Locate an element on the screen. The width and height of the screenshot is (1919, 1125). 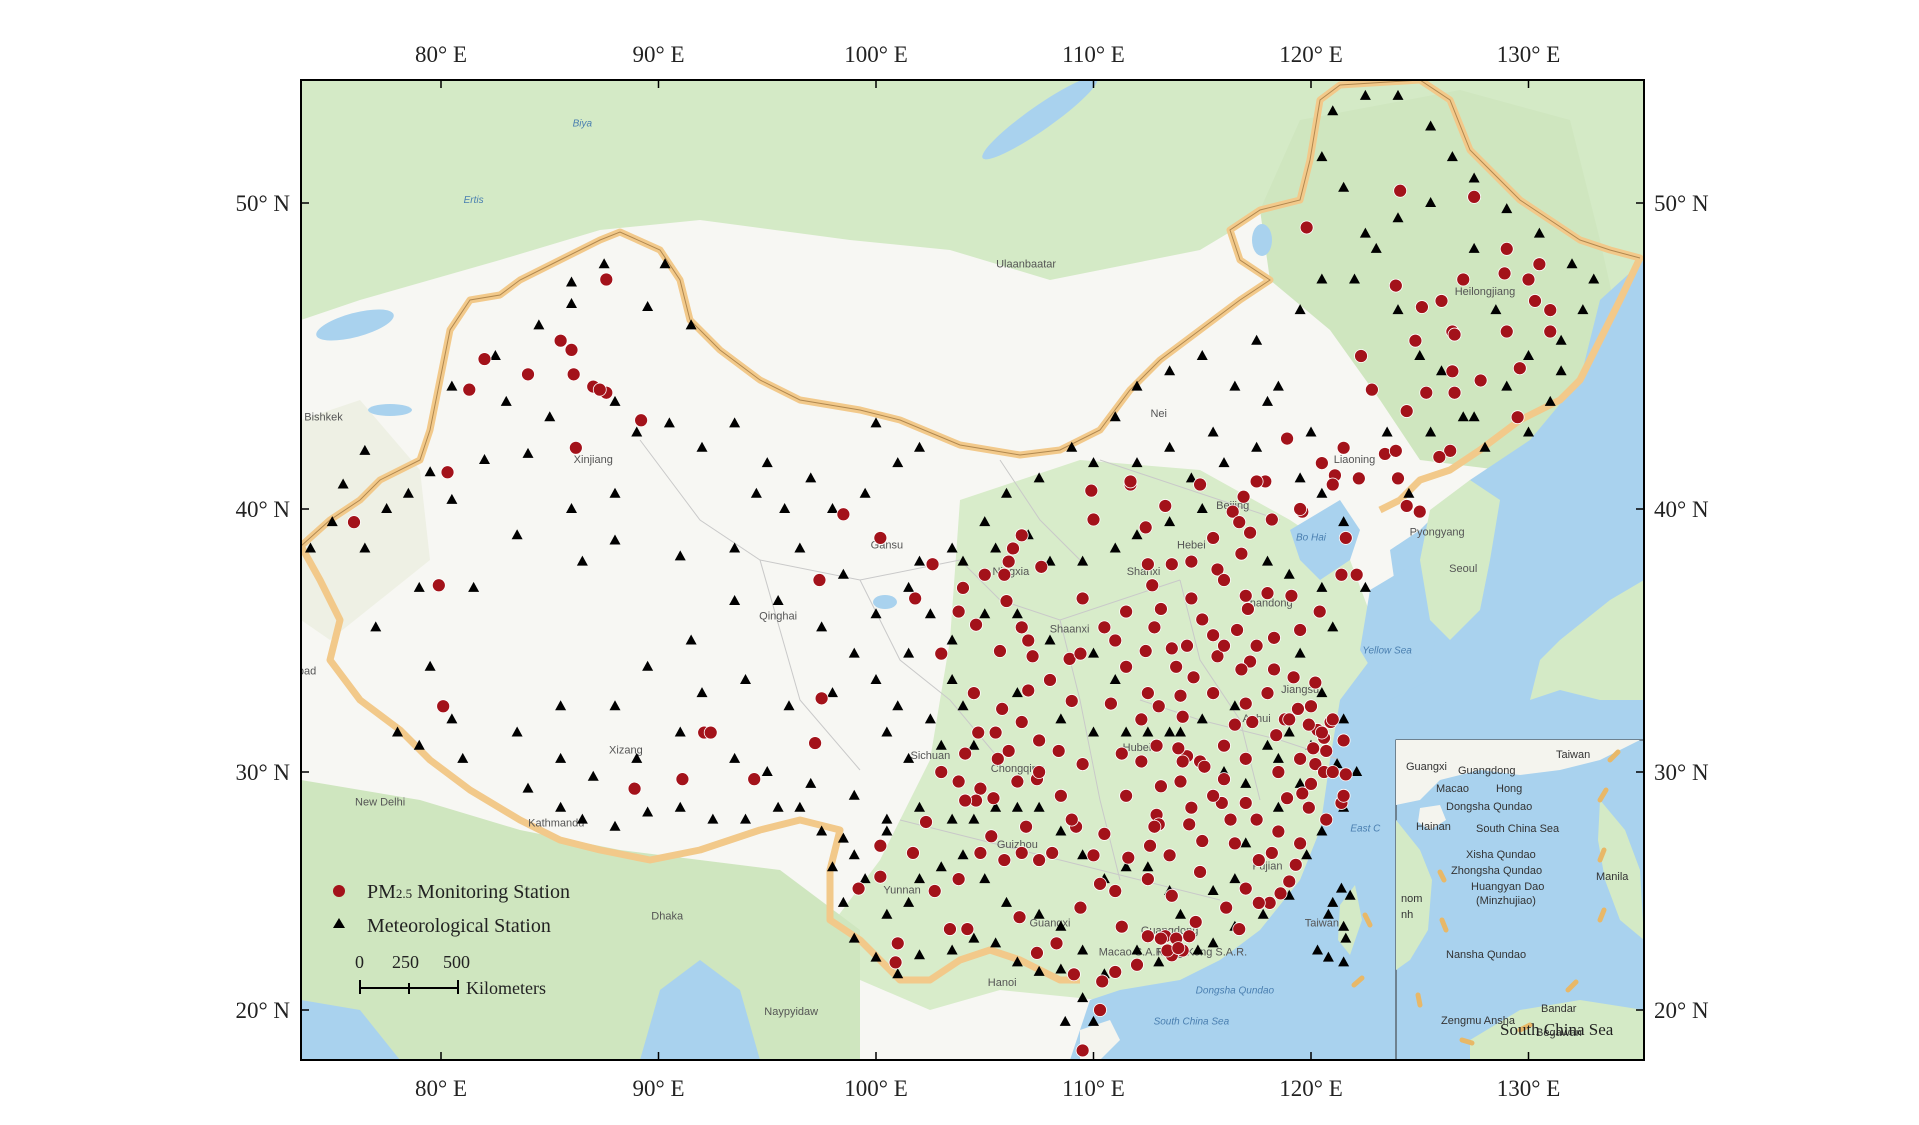
inset-label: nom is located at coordinates (1411, 899).